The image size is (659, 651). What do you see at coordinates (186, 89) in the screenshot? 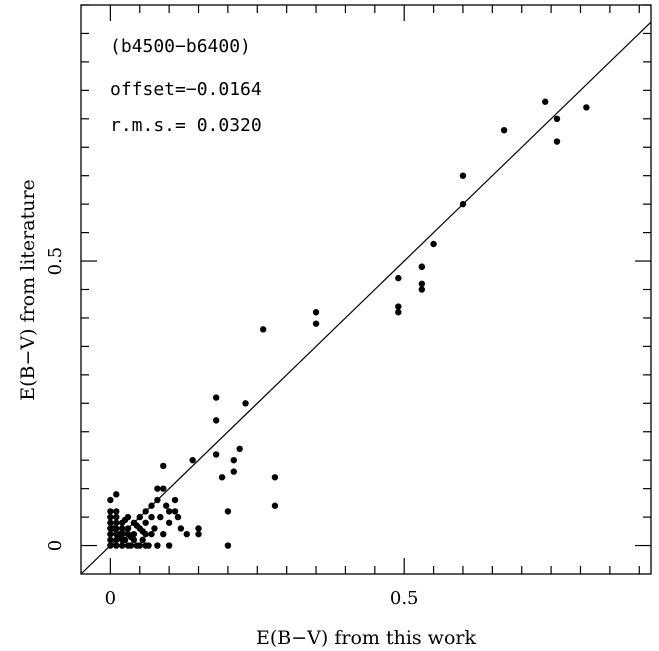
I see `offset-annotation: offset=−0.0164` at bounding box center [186, 89].